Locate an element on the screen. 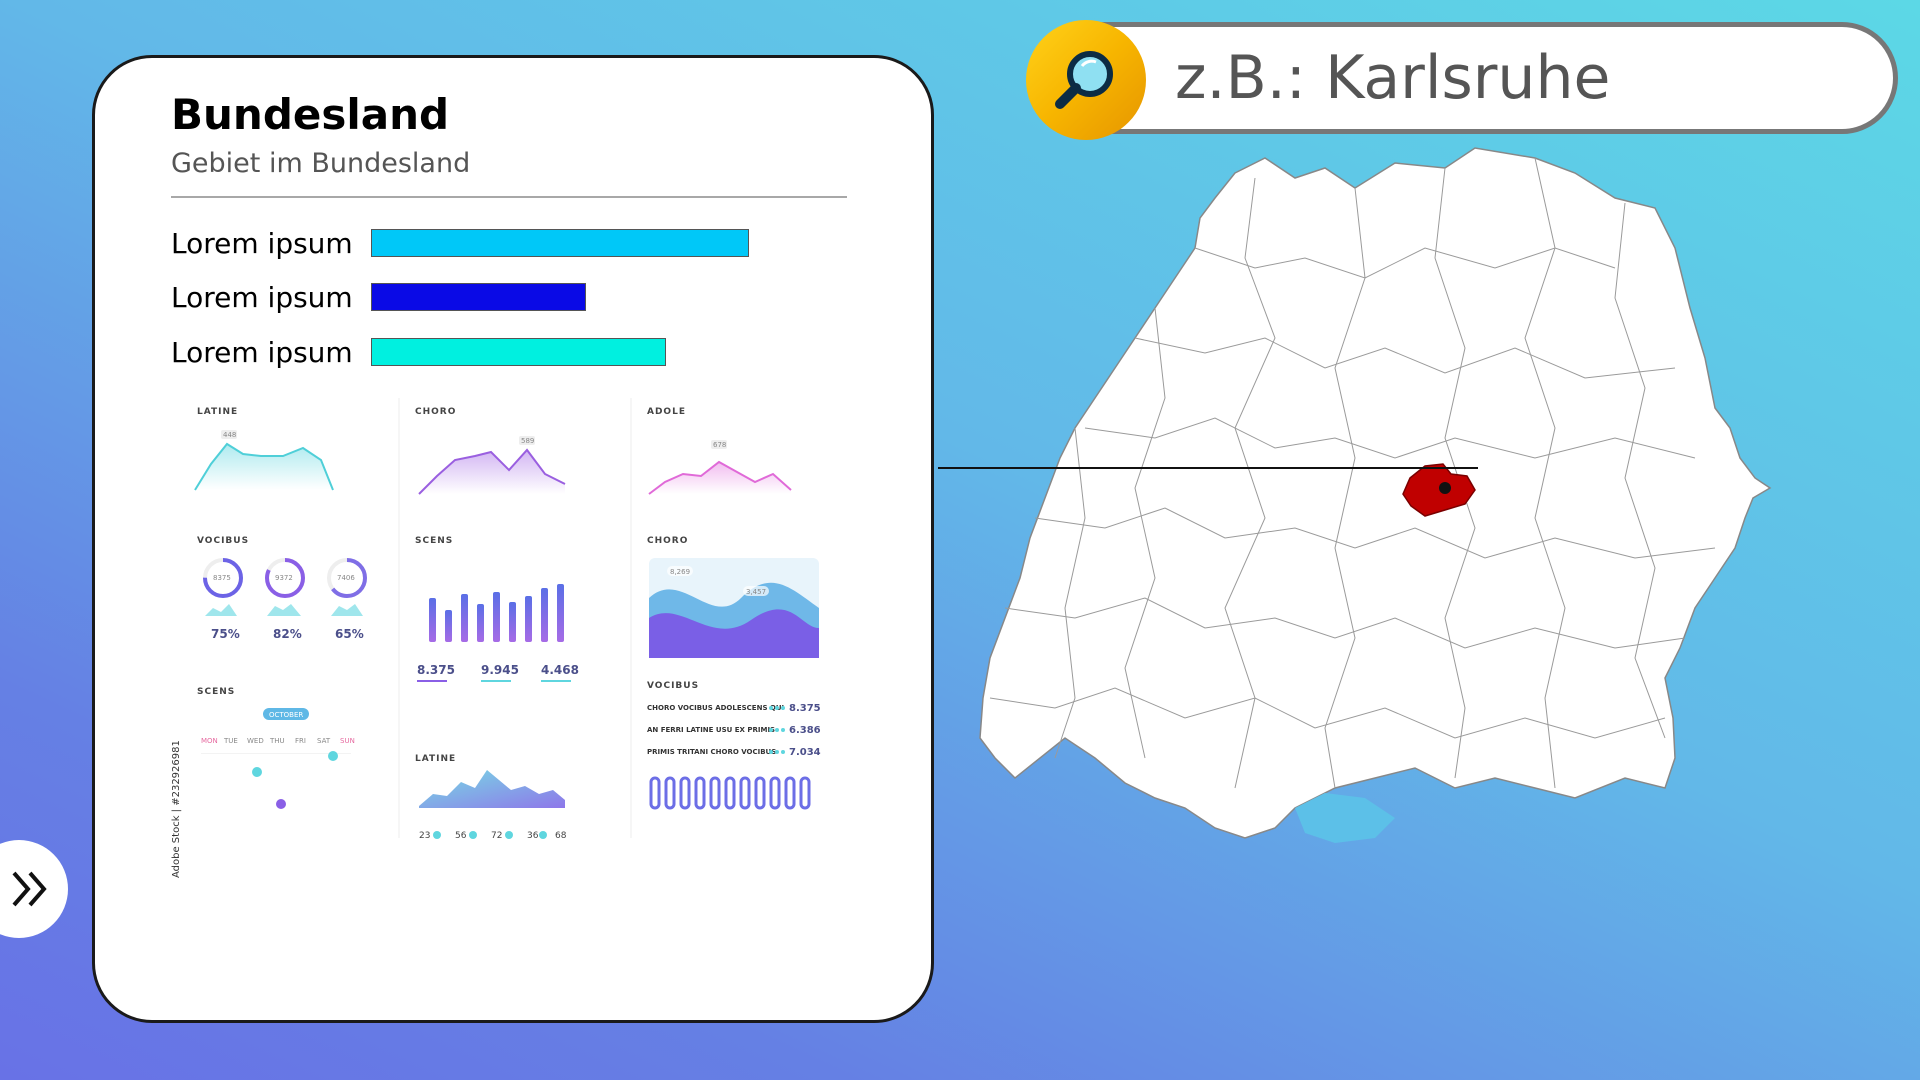 The image size is (1920, 1080). svg-text: WED is located at coordinates (255, 741).